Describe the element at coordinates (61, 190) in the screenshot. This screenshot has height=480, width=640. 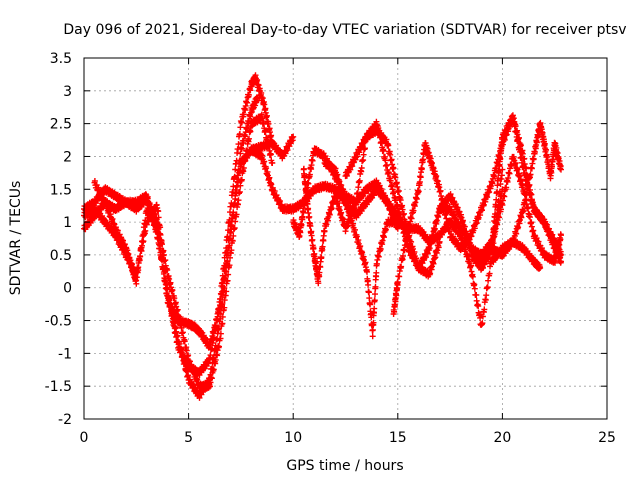
I see `y-tick-label: 1.5` at that location.